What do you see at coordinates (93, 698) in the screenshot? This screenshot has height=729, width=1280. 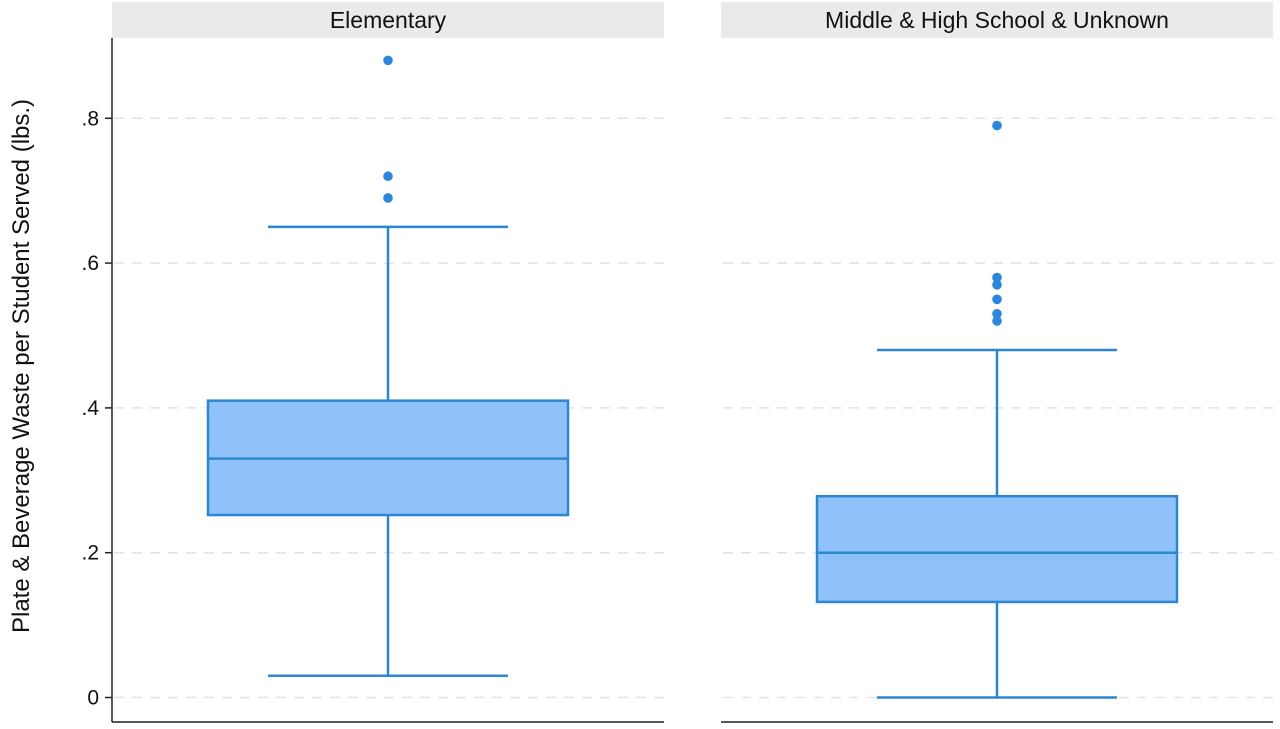 I see `y-tick-label: 0` at bounding box center [93, 698].